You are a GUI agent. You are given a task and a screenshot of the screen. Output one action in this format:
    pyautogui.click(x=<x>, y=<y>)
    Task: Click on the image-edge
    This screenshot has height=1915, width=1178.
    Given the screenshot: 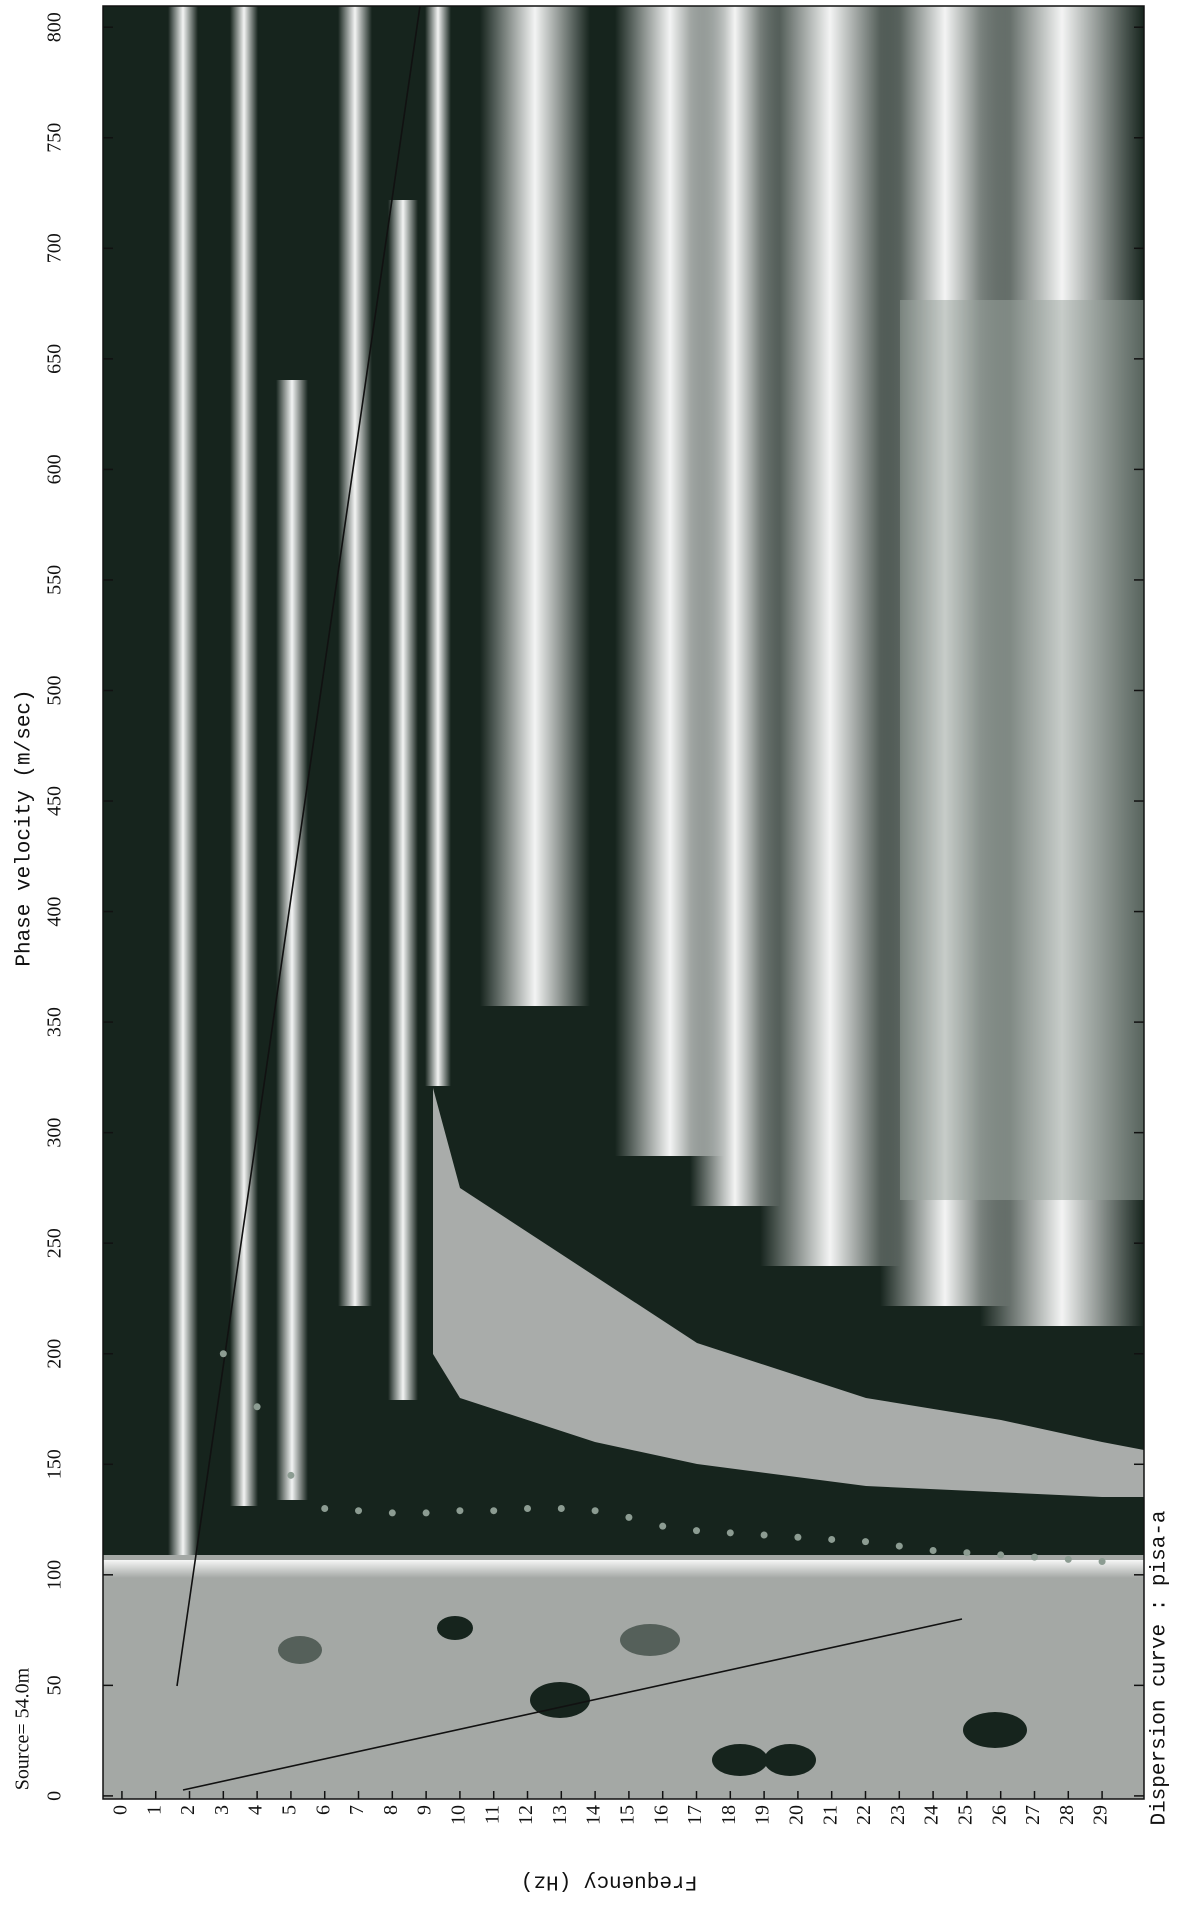 What is the action you would take?
    pyautogui.click(x=623, y=1569)
    